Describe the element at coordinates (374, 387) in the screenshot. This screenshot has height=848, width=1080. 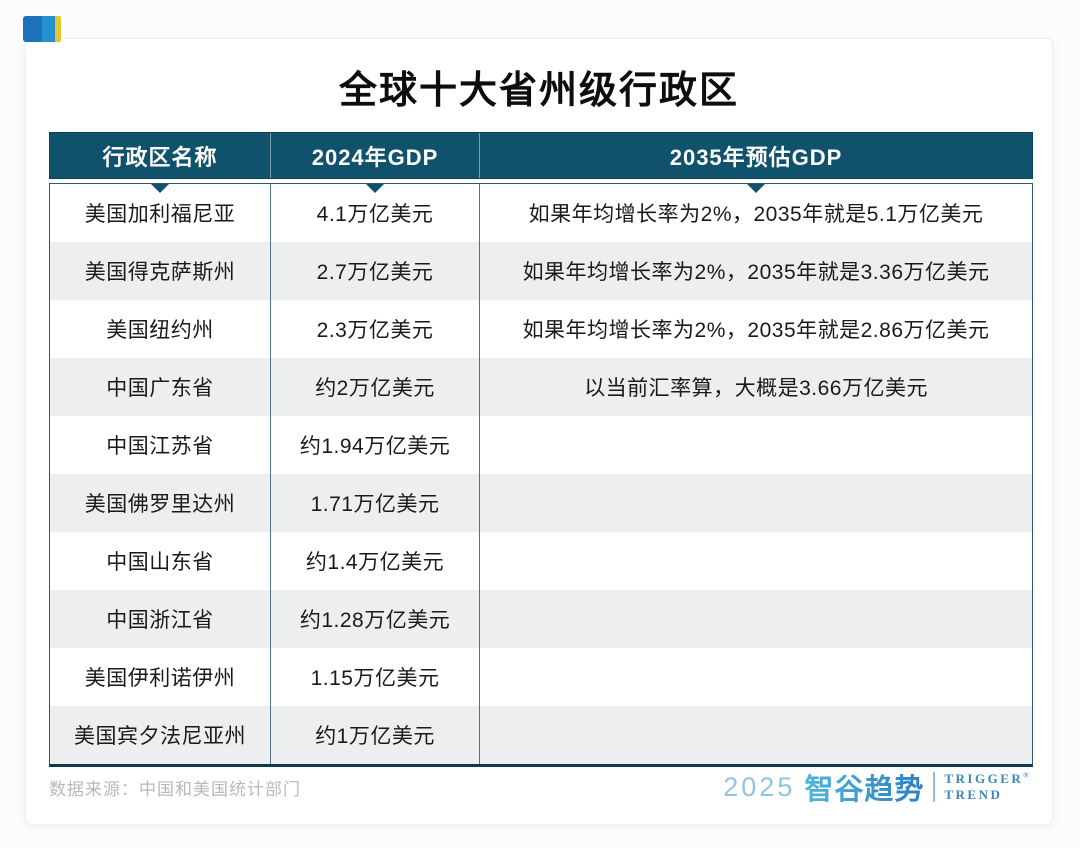
I see `cell-gdp-2024: 约2万亿美元` at that location.